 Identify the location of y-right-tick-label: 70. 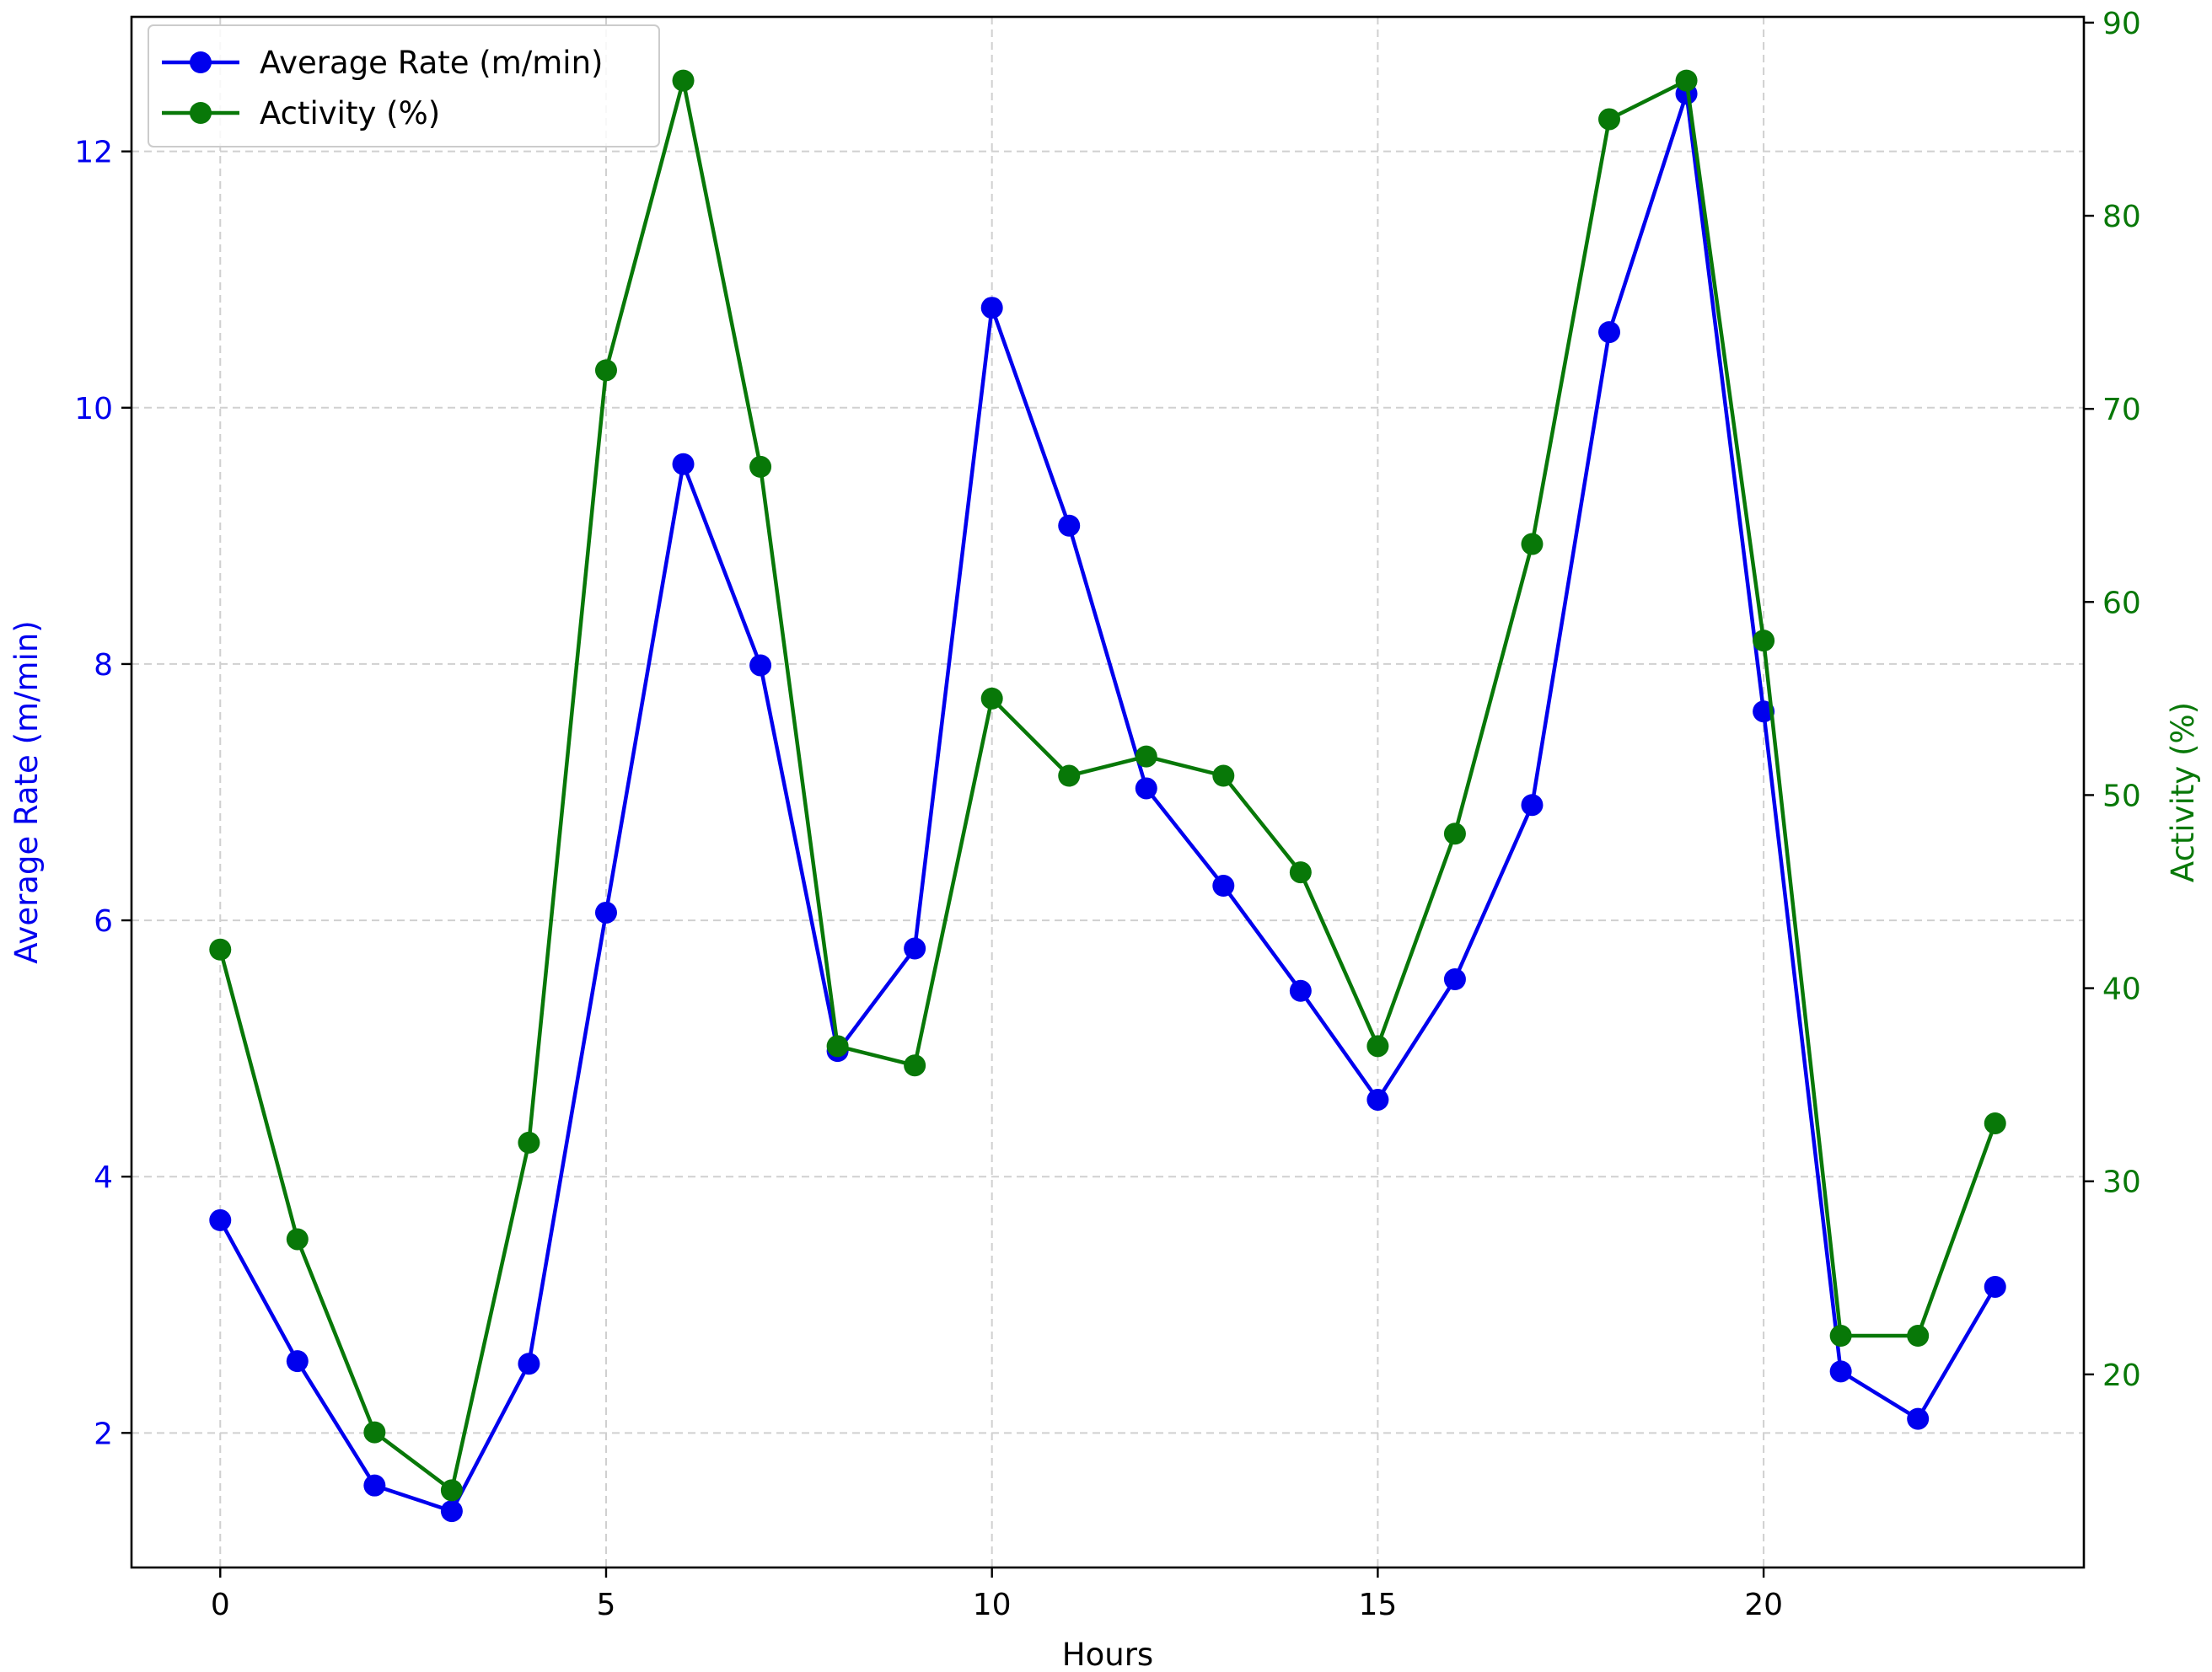
(2122, 410).